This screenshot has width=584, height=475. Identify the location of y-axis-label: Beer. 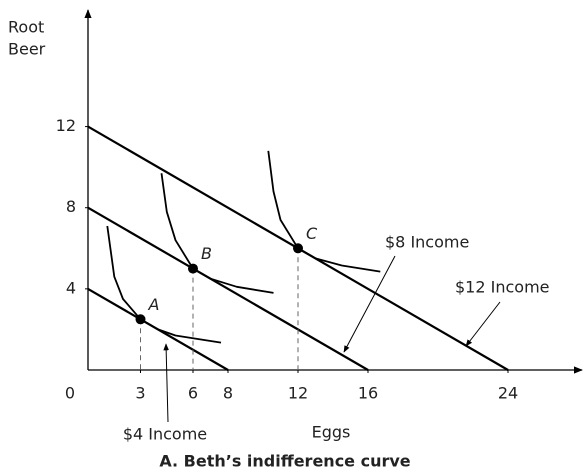
(27, 49).